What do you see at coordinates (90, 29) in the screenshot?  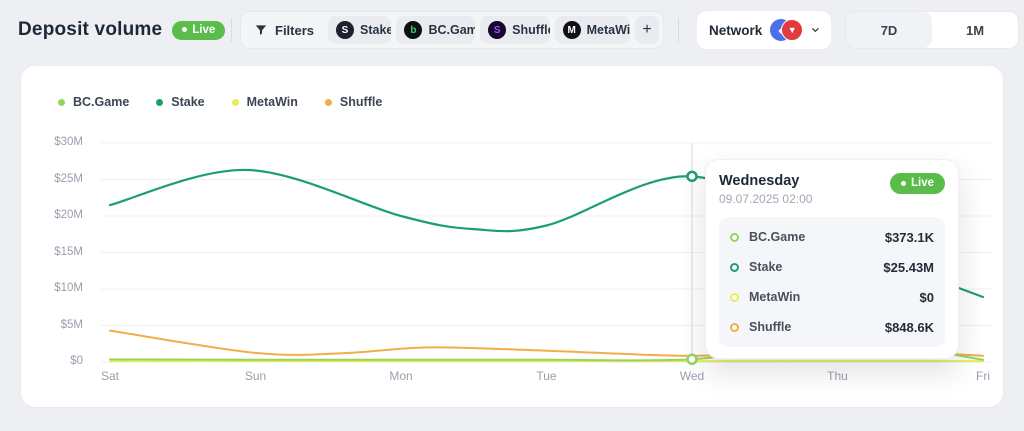 I see `page-title: Deposit volume` at bounding box center [90, 29].